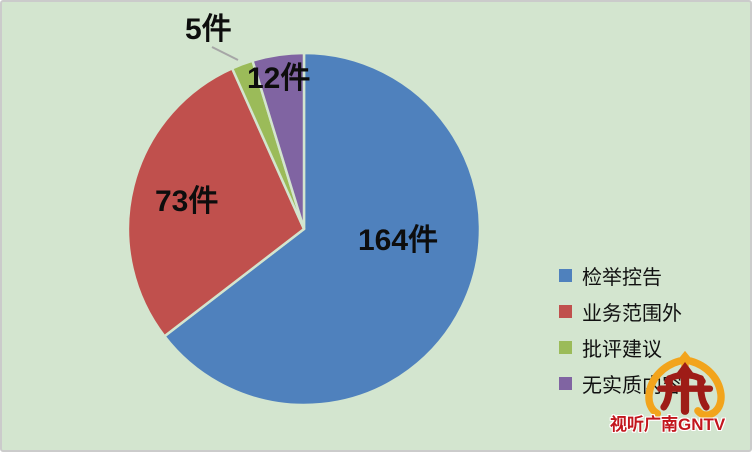  I want to click on legend-item-jianju: 检举控告, so click(620, 275).